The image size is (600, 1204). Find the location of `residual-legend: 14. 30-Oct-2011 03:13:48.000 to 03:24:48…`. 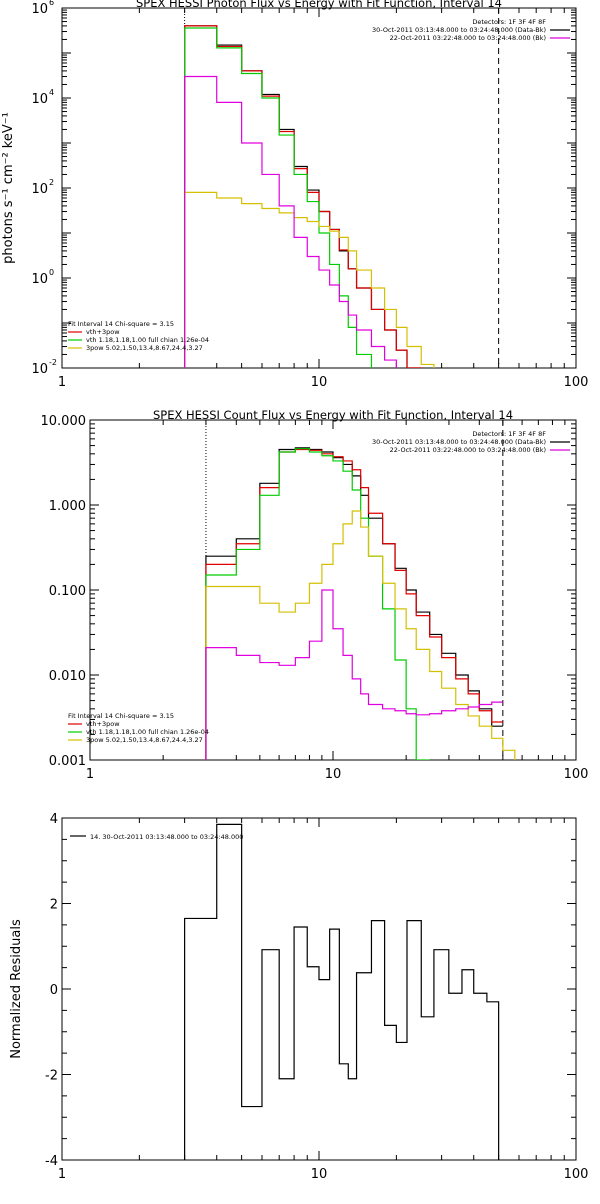

residual-legend: 14. 30-Oct-2011 03:13:48.000 to 03:24:48… is located at coordinates (156, 837).